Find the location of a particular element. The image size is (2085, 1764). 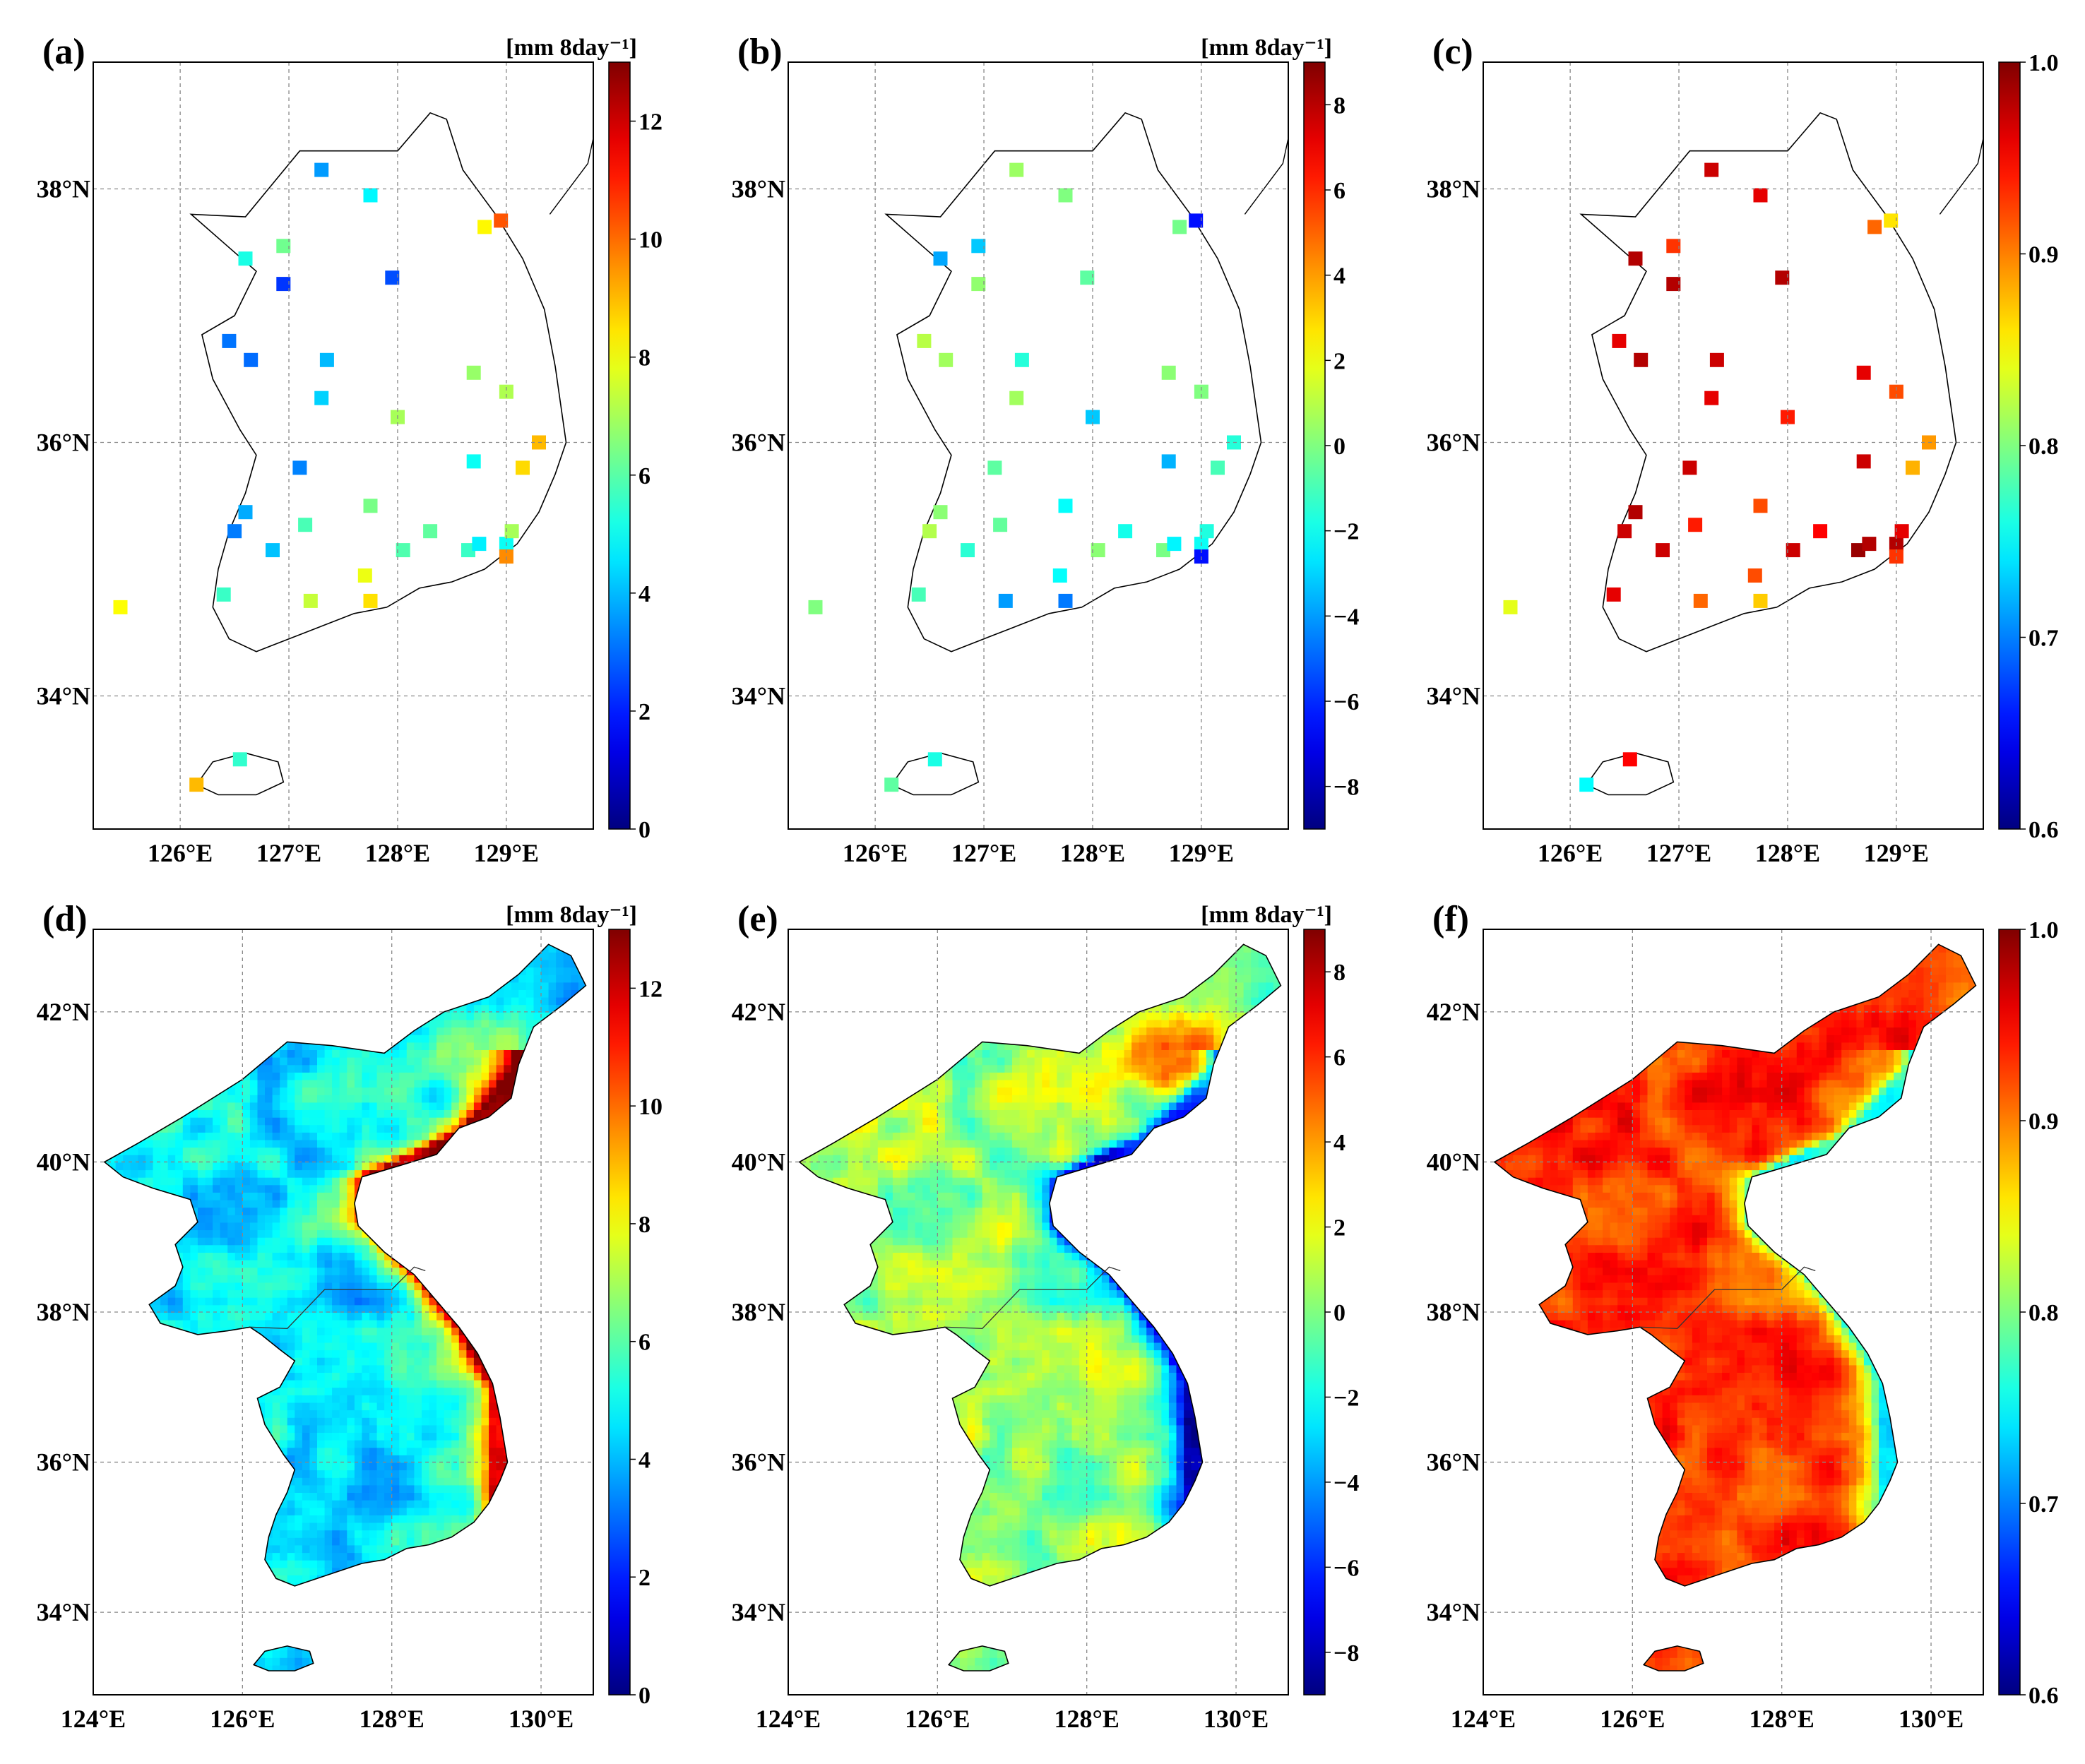

panel-label: (c) is located at coordinates (1452, 52).